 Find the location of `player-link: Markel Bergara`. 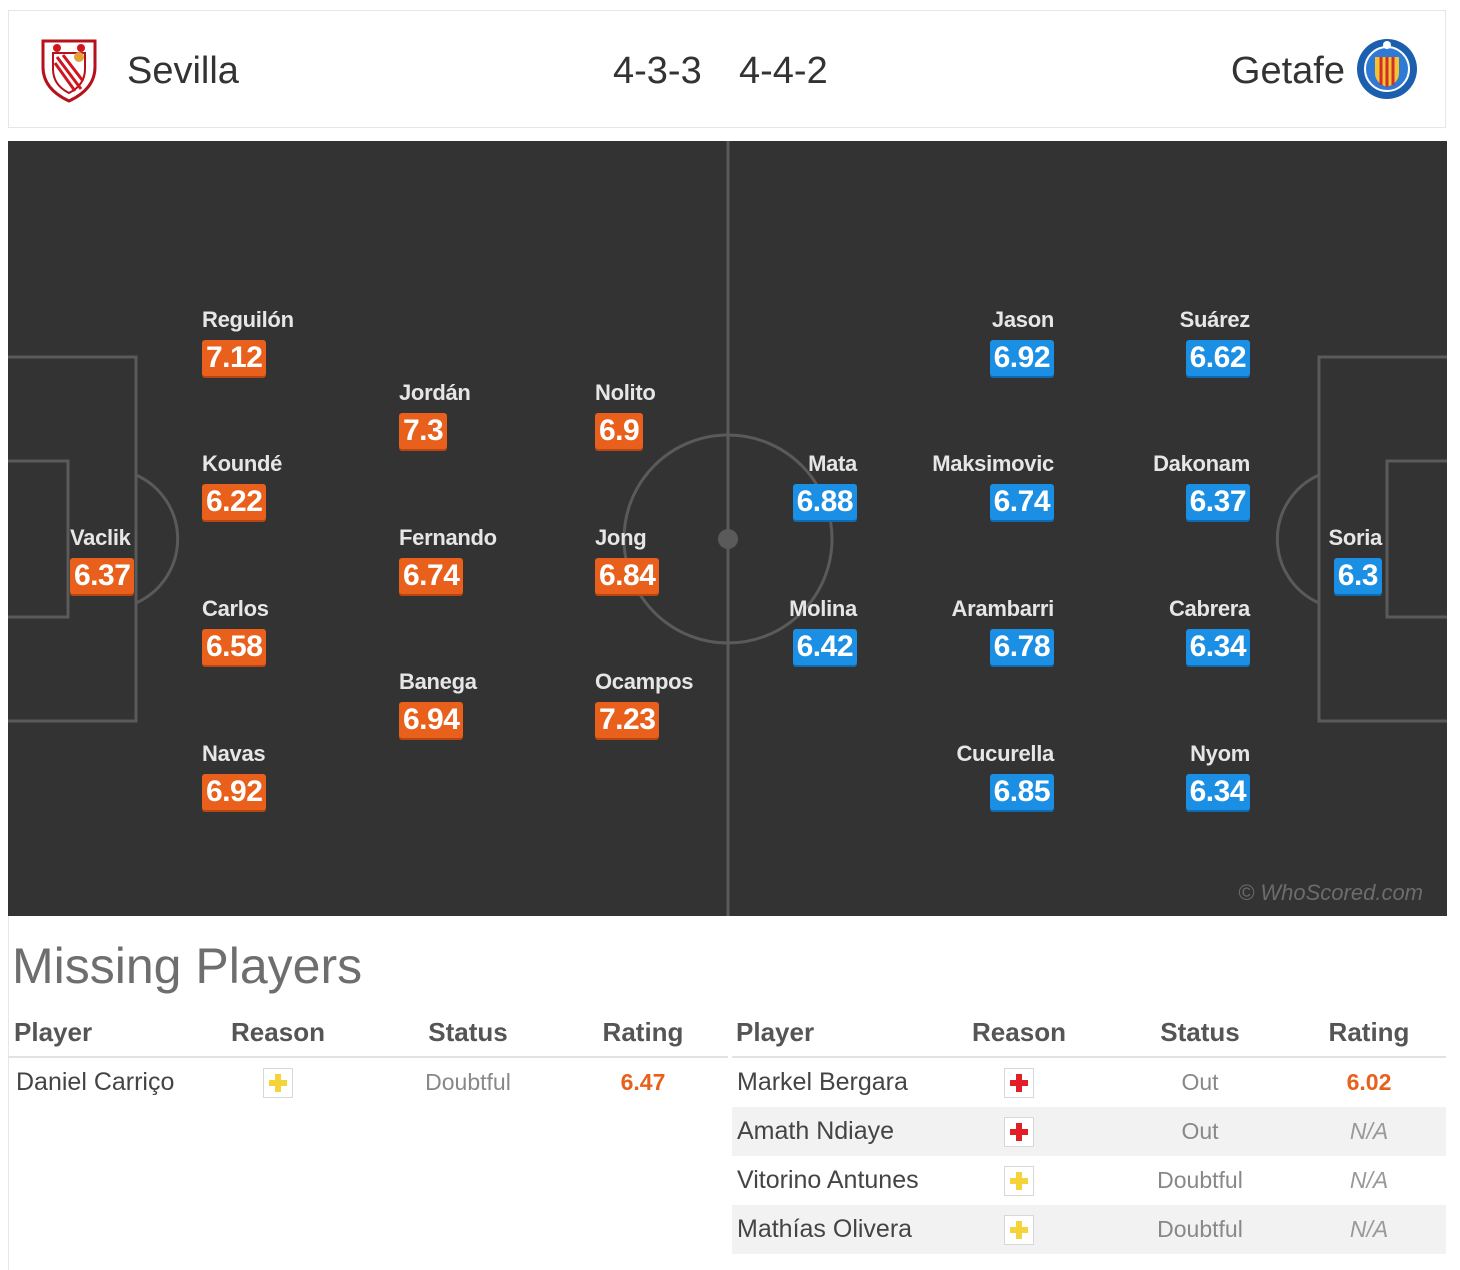

player-link: Markel Bergara is located at coordinates (822, 1082).